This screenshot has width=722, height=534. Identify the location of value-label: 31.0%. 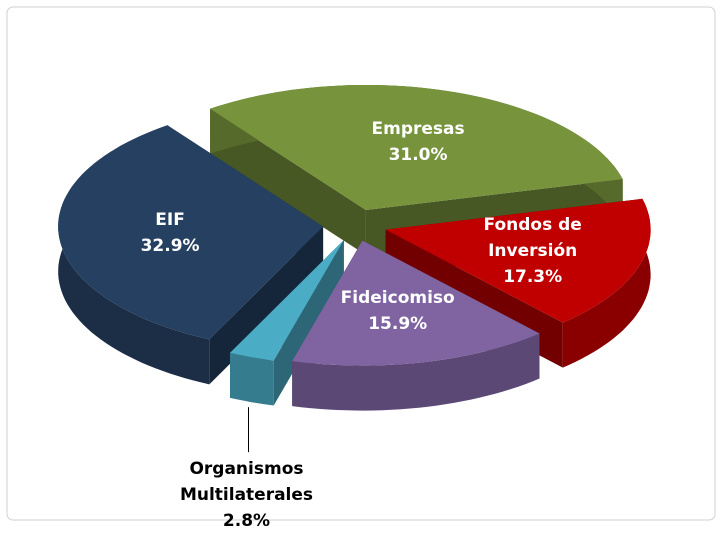
(418, 154).